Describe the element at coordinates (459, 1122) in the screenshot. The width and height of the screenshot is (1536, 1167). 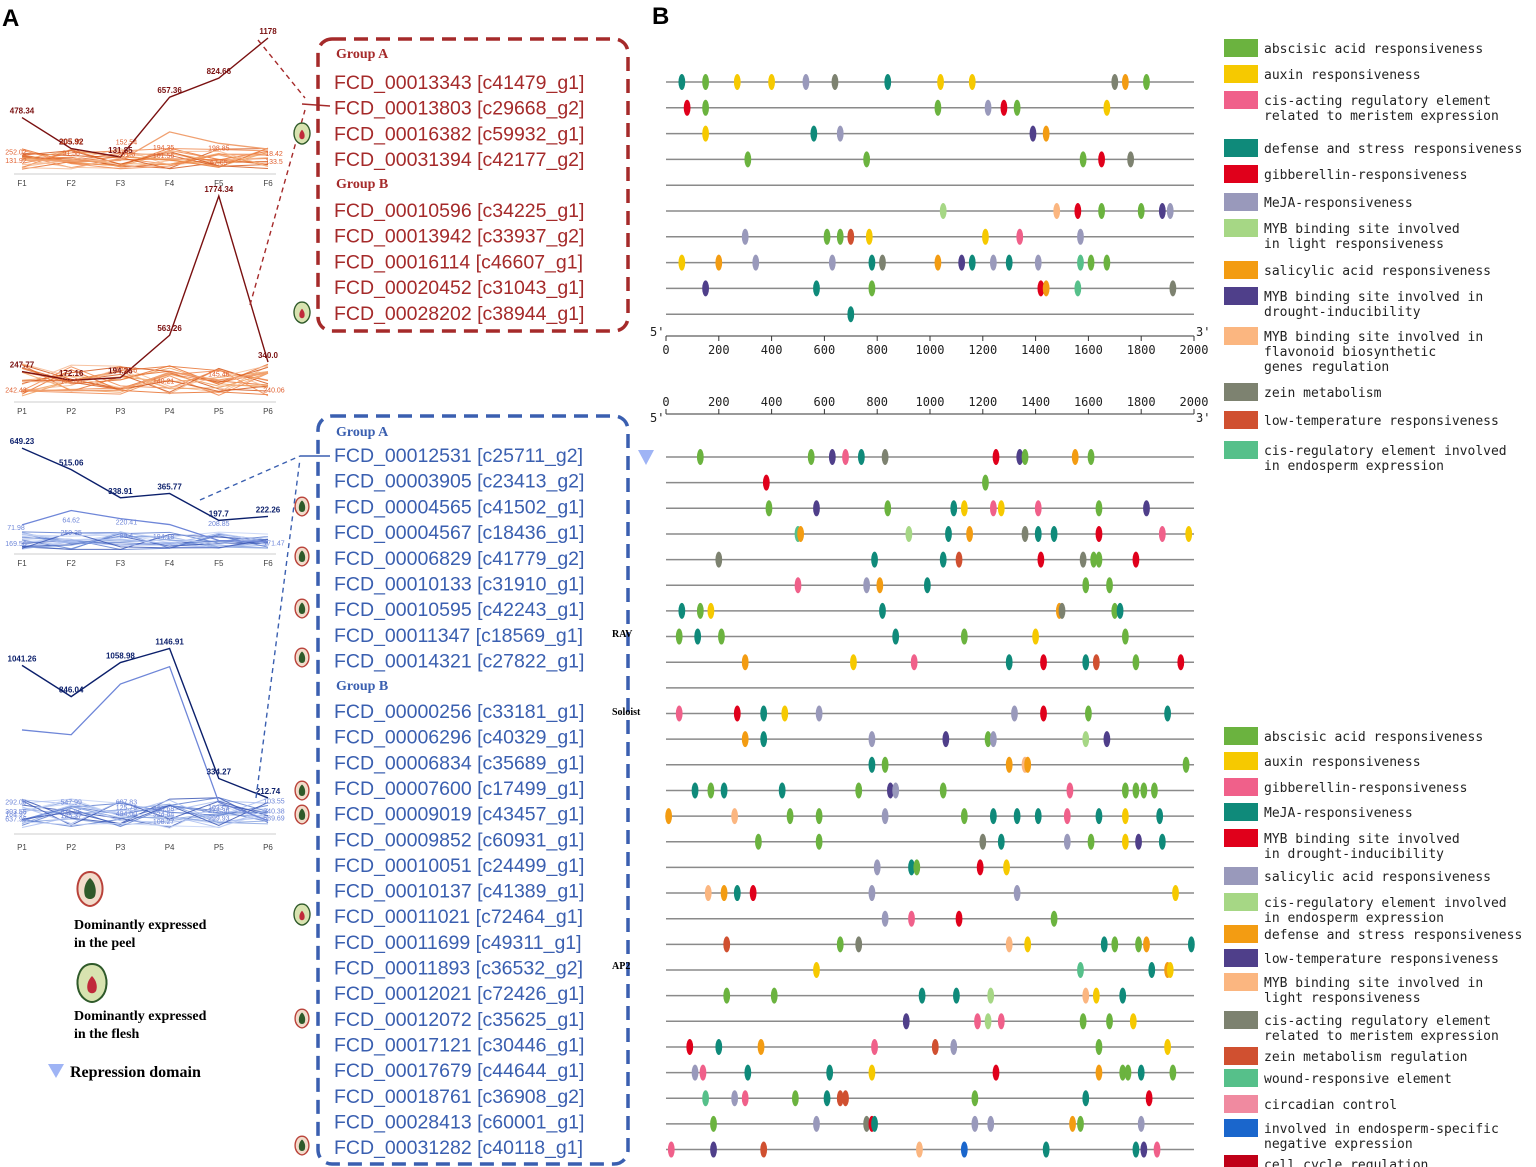
I see `blue-gene-id: FCD_00028413 [c60001_g1]` at that location.